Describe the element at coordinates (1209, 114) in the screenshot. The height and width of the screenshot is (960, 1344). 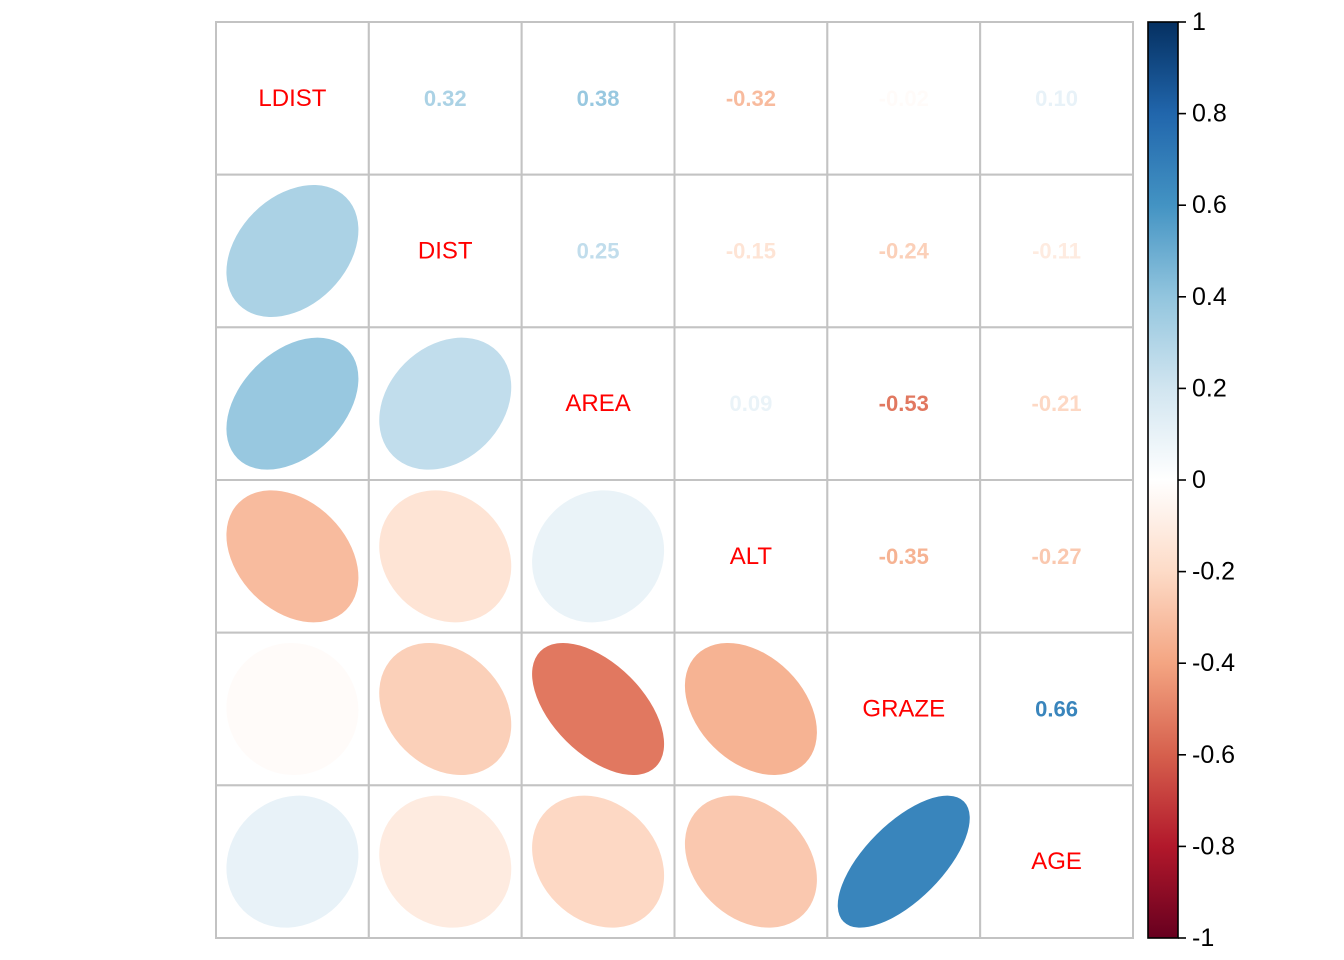
I see `colorbar-tick-label: 0.8` at that location.